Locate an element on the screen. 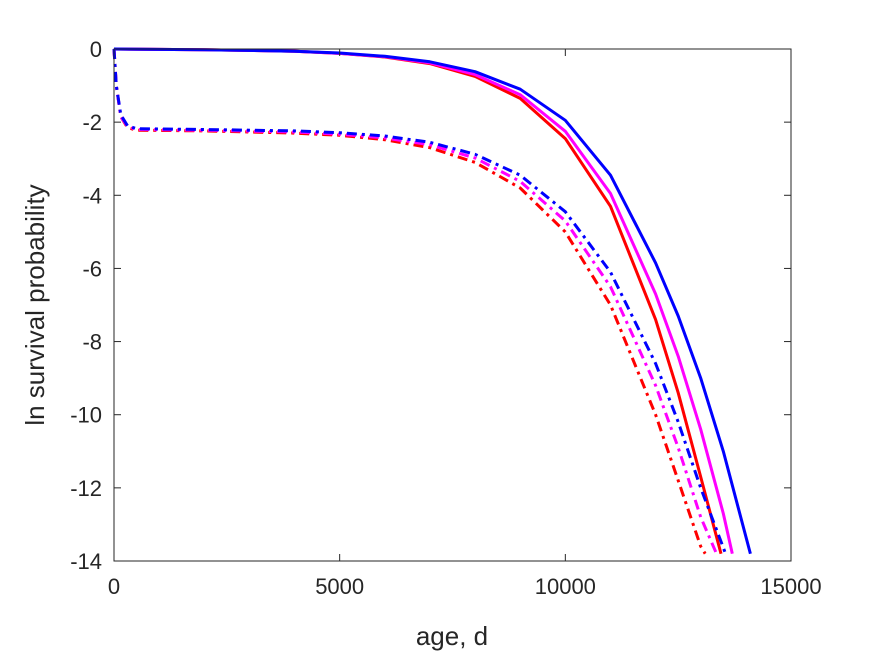  x-tick-label: 15000 is located at coordinates (790, 586).